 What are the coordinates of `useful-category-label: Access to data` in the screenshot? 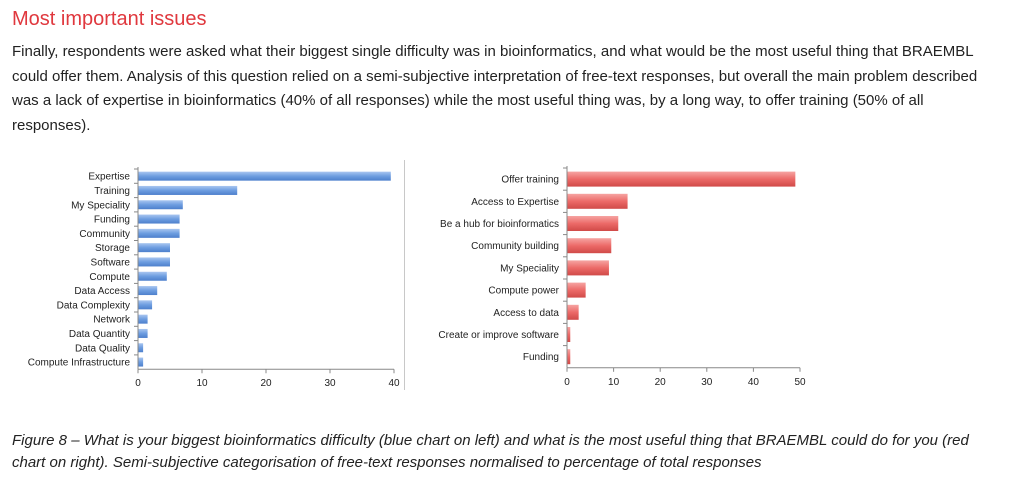 It's located at (526, 313).